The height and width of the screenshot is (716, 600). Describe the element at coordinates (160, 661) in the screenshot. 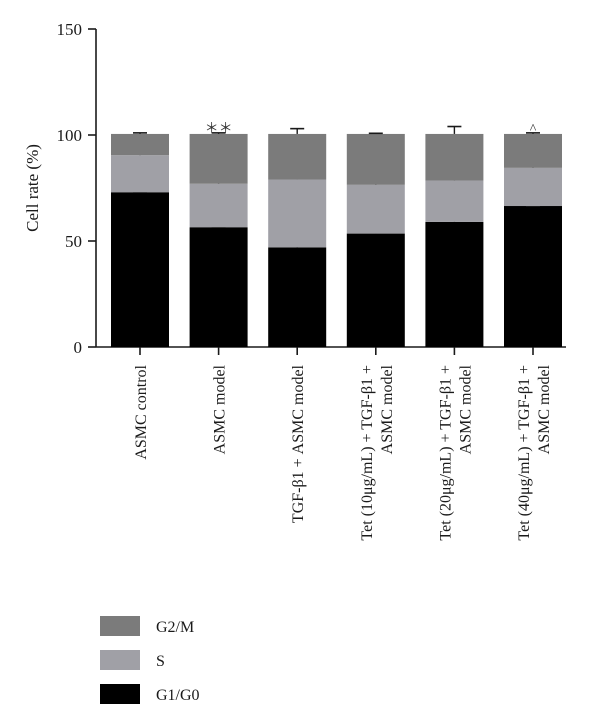

I see `legend-label: S` at that location.